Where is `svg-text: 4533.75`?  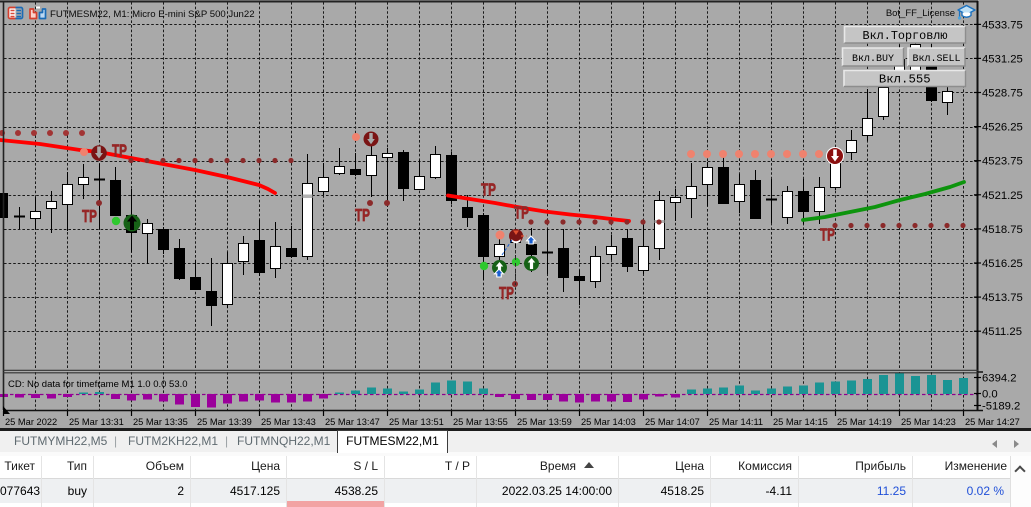 svg-text: 4533.75 is located at coordinates (1002, 25).